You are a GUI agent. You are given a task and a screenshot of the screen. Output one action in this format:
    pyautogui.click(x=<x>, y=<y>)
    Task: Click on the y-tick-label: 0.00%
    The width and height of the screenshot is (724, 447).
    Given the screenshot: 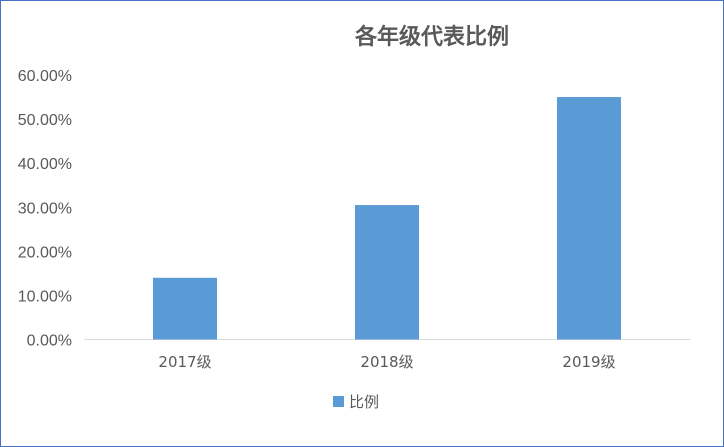 What is the action you would take?
    pyautogui.click(x=49, y=341)
    